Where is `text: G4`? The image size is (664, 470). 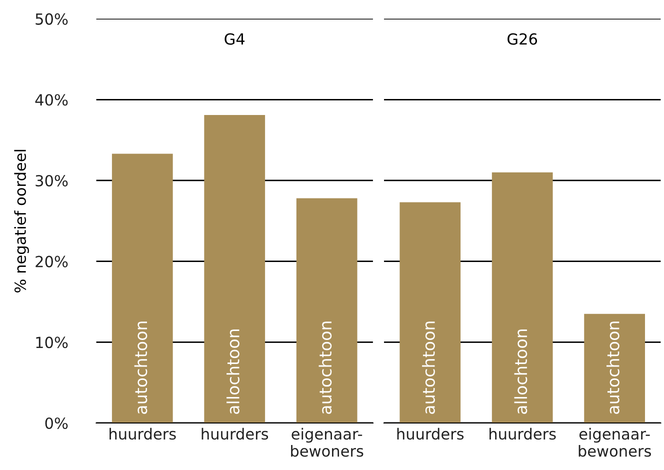
text: G4 is located at coordinates (234, 39).